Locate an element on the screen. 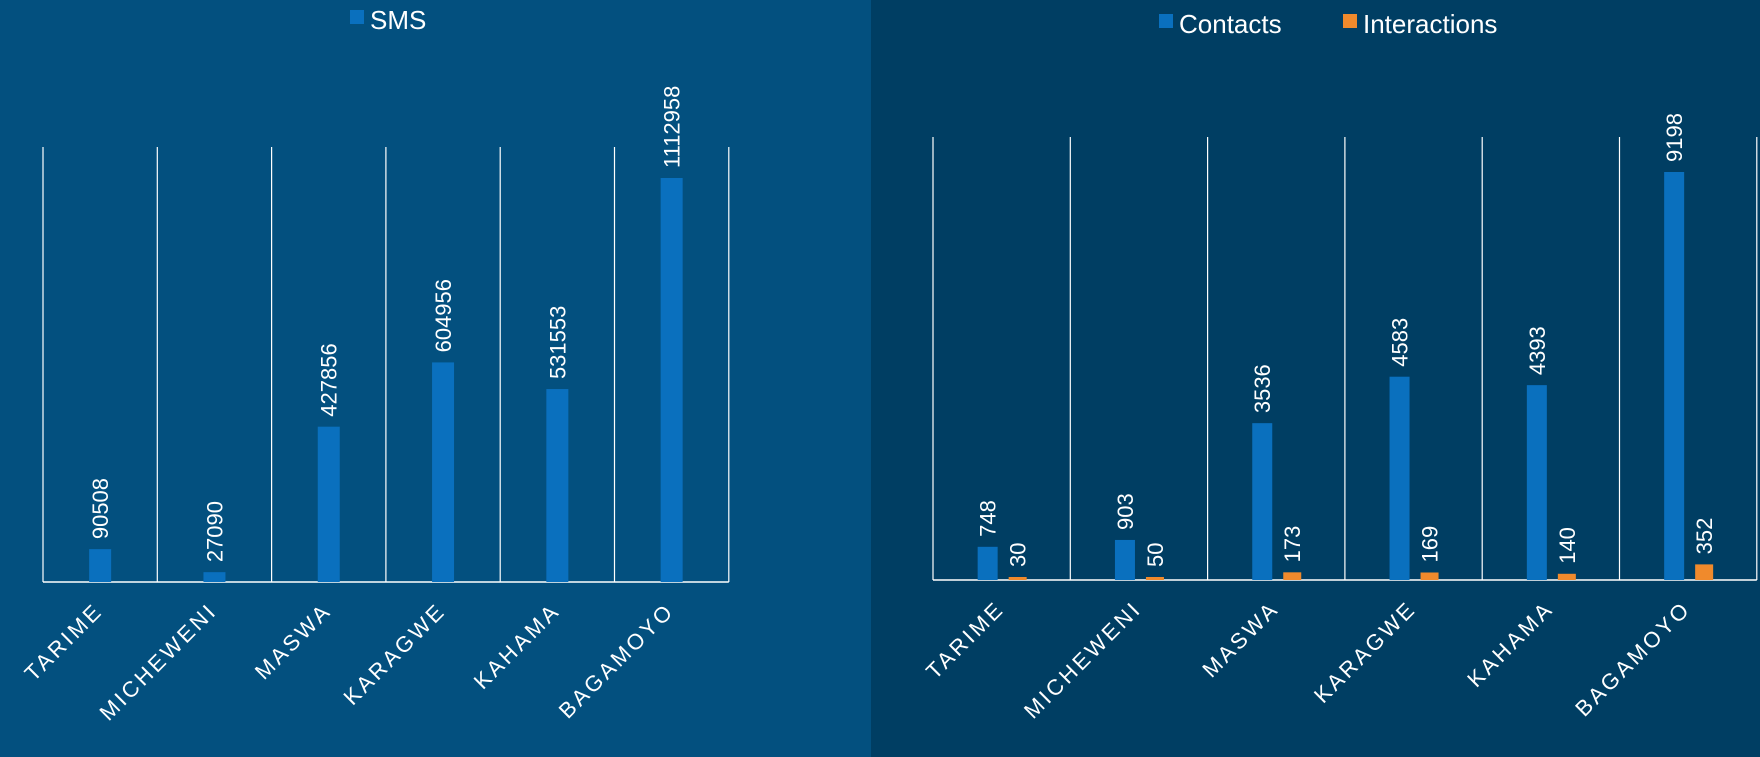  data-label-maswa-sms: 427856 is located at coordinates (329, 379).